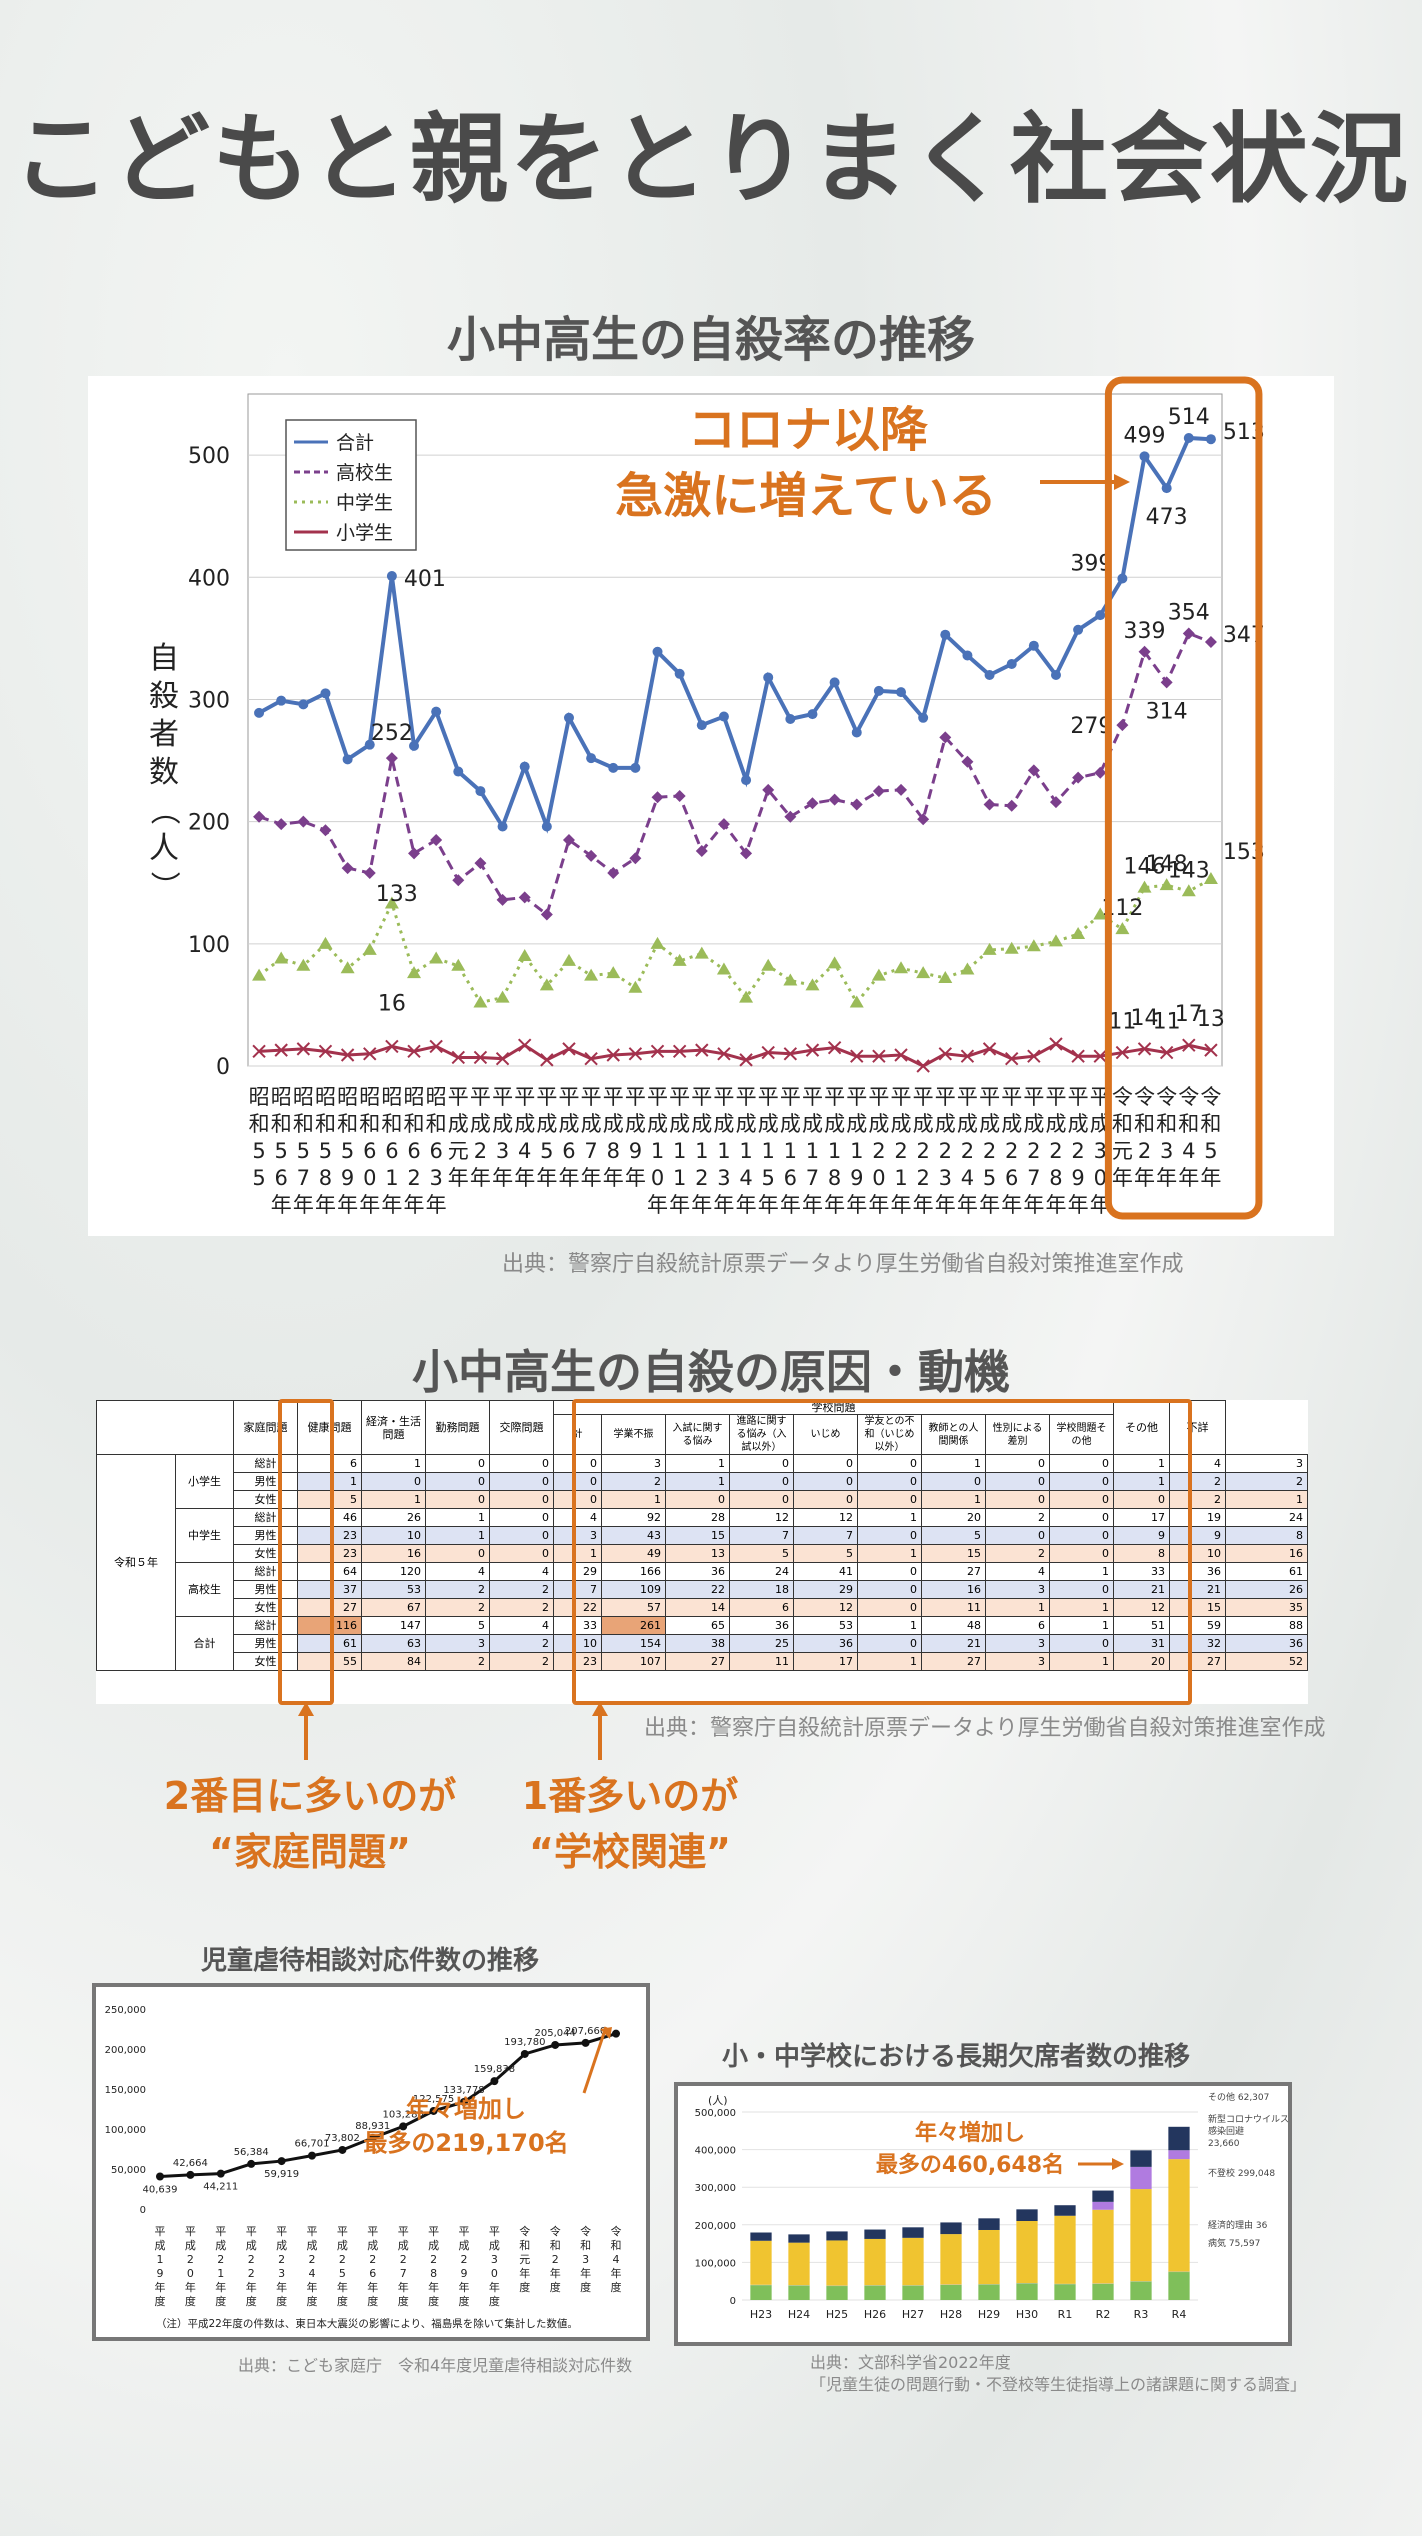  What do you see at coordinates (355, 443) in the screenshot?
I see `legend-label: 合計` at bounding box center [355, 443].